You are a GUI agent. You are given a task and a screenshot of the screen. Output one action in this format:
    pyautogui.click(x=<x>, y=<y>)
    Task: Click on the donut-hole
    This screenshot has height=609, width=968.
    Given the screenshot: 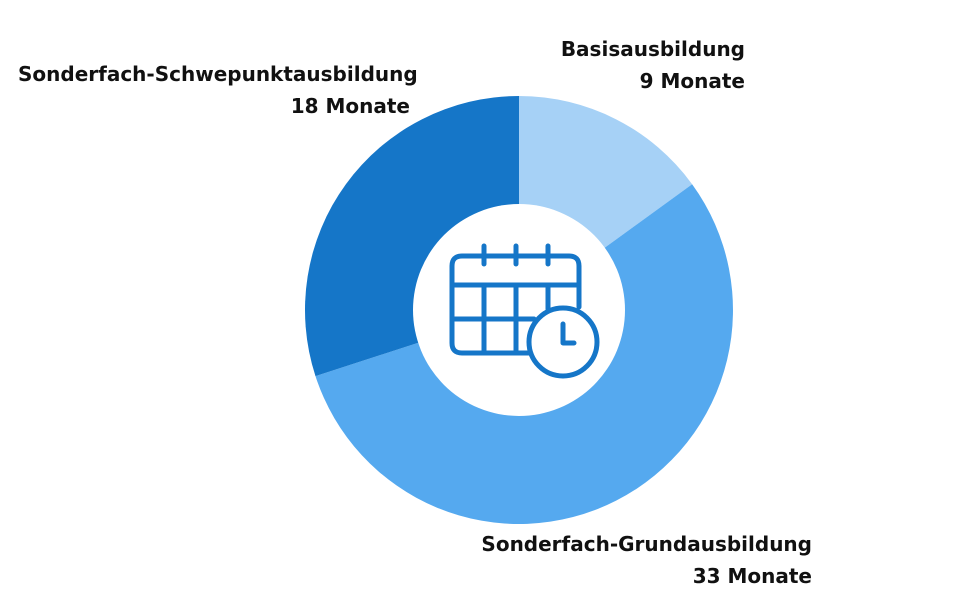 What is the action you would take?
    pyautogui.click(x=519, y=310)
    